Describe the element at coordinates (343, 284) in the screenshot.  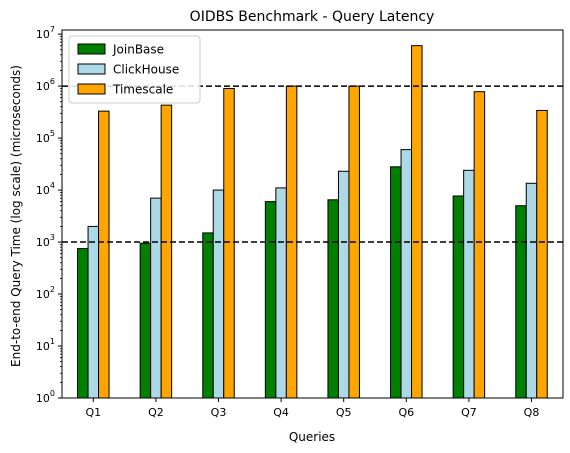
I see `bar-clickhouse-q5` at that location.